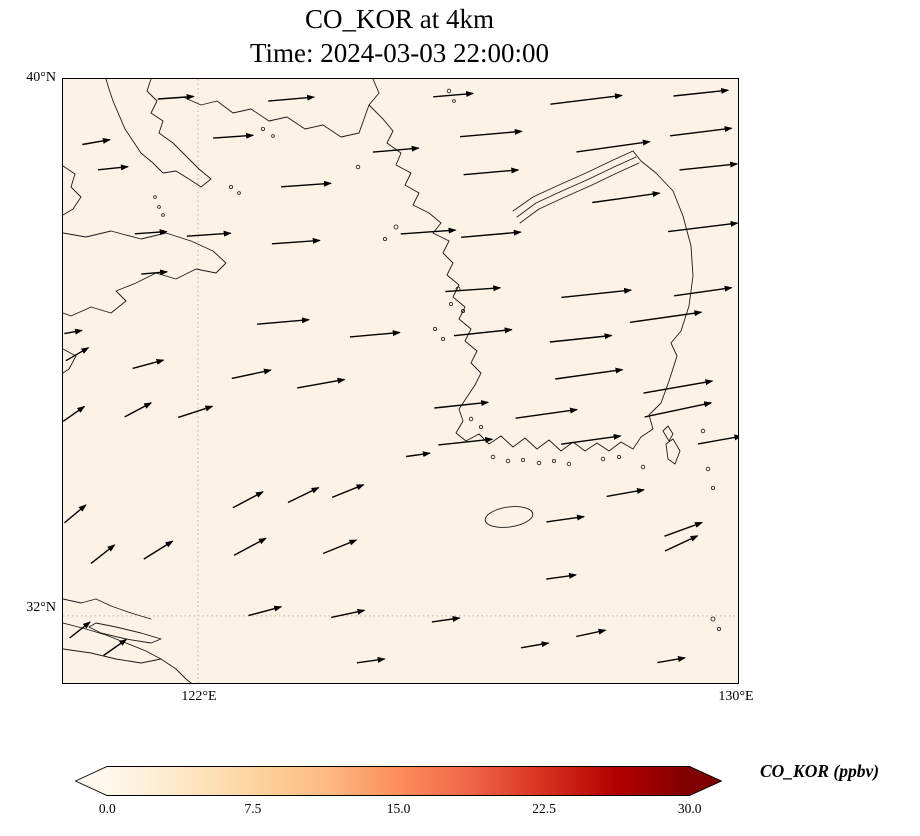 The height and width of the screenshot is (836, 920). I want to click on coastline-hangzhou-bay, so click(112, 656).